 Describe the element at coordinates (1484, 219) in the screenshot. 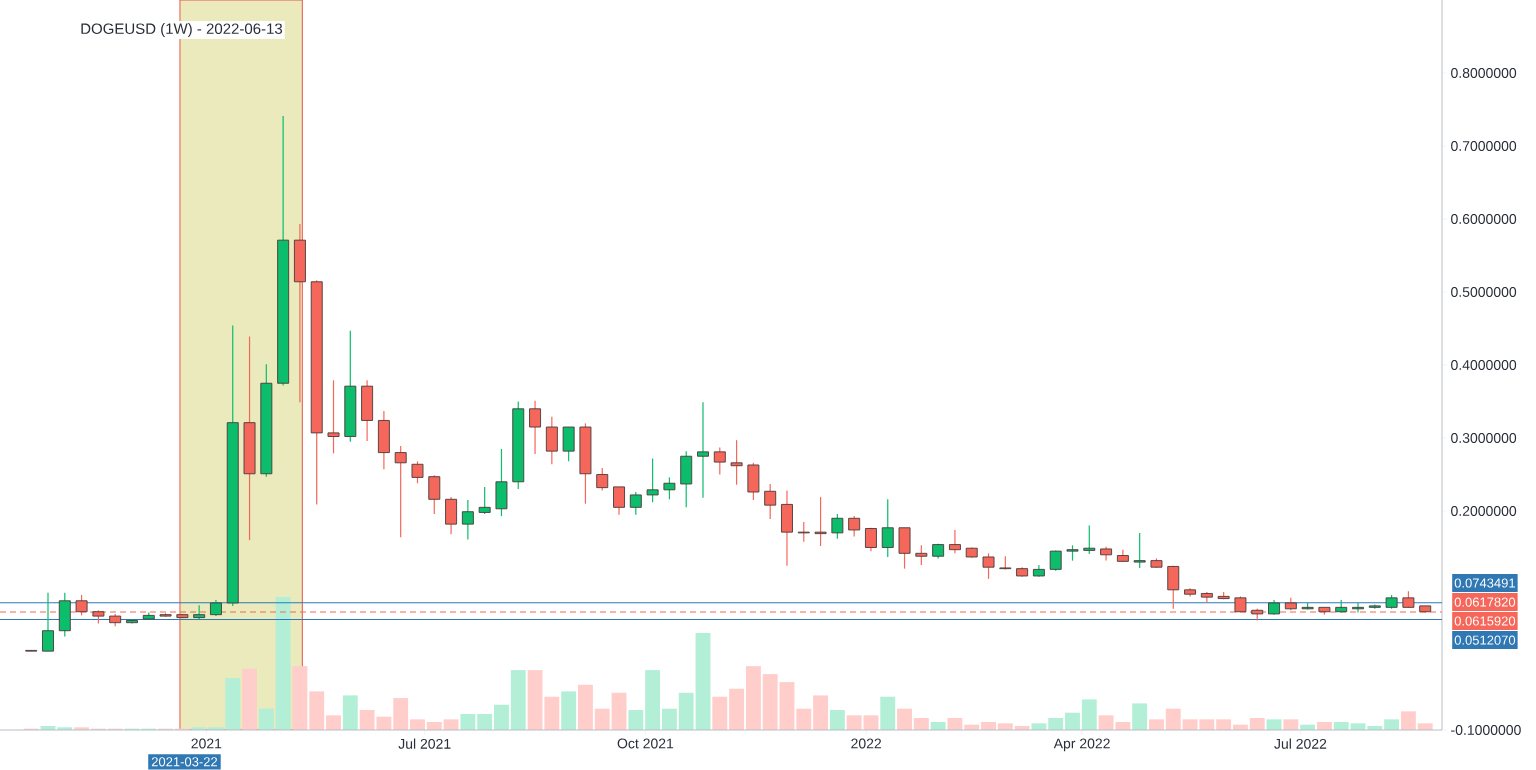

I see `y-tick-label: 0.6000000` at that location.